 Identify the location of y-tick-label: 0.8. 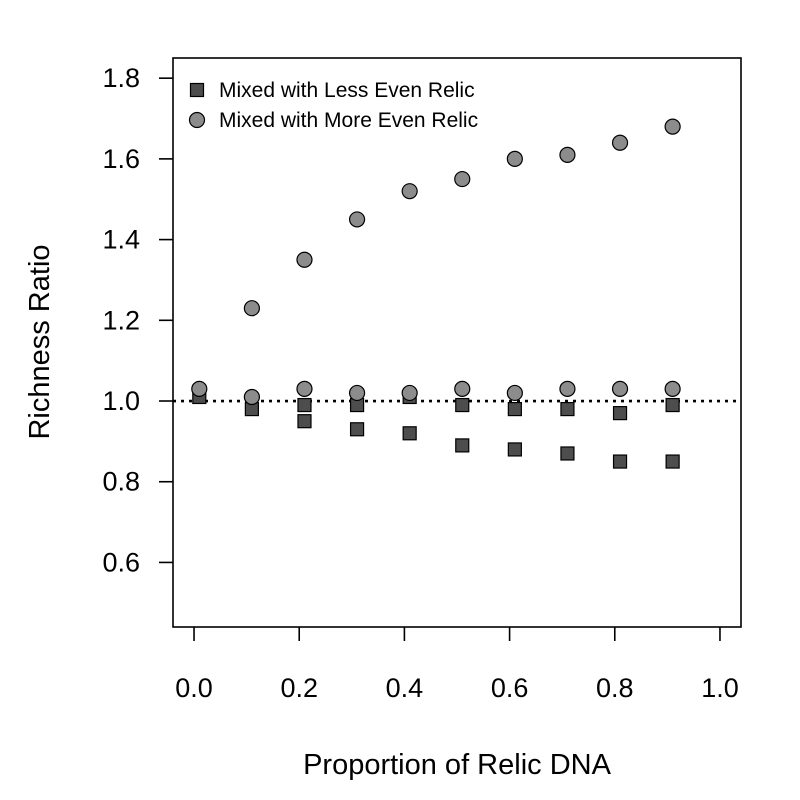
(121, 482).